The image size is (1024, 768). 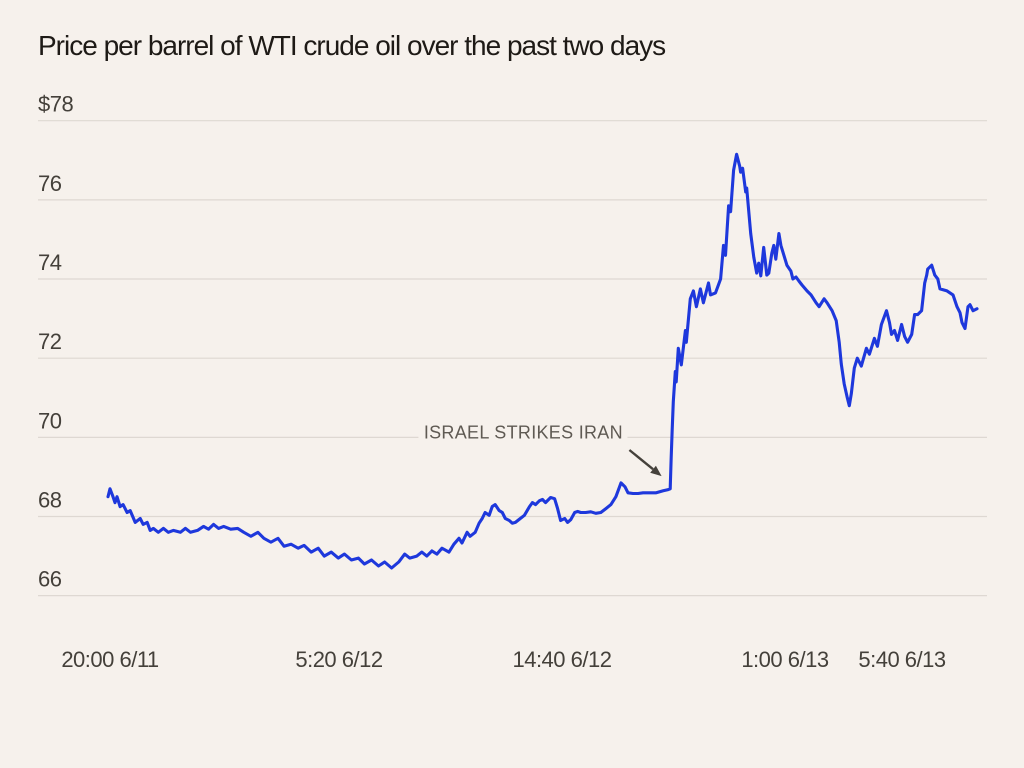 I want to click on x-axis-tick-label: 20:00 6/11, so click(x=110, y=659).